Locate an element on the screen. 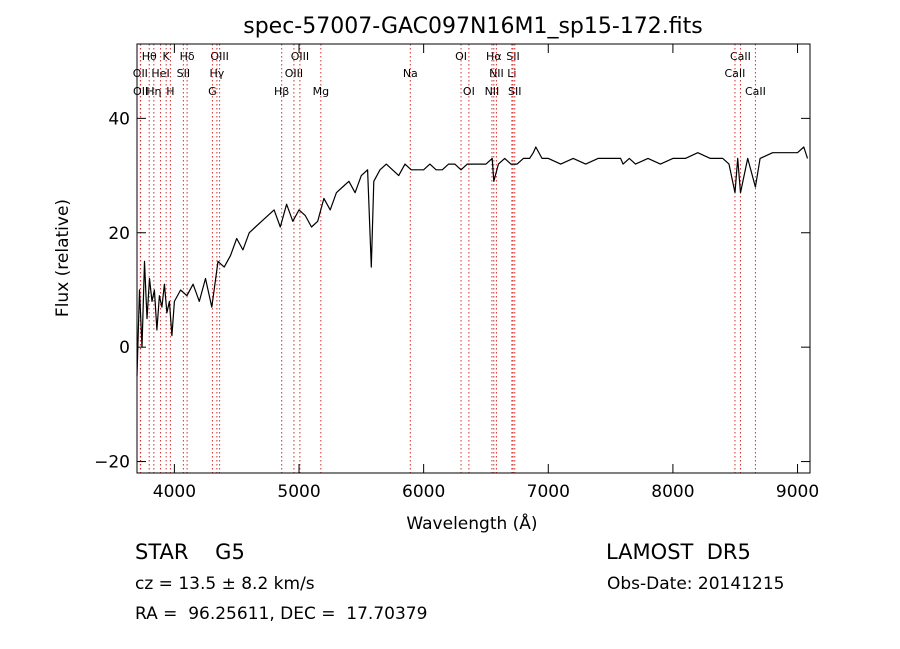 The image size is (900, 649). line-marker-label-21: G is located at coordinates (212, 91).